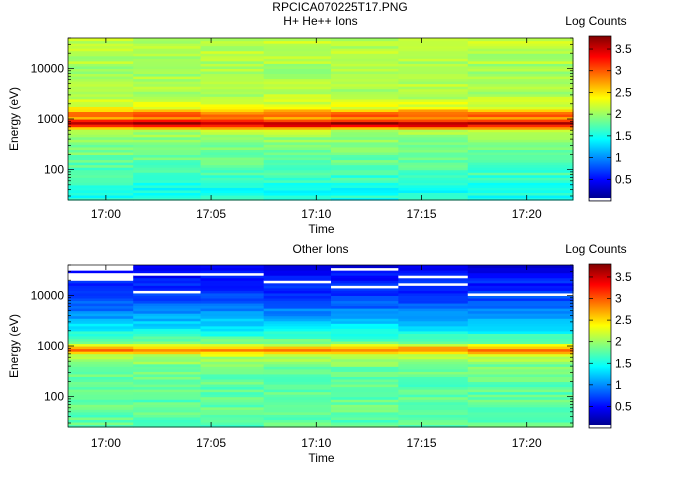 This screenshot has width=681, height=481. What do you see at coordinates (623, 277) in the screenshot?
I see `colorbar-tick-label: 3.5` at bounding box center [623, 277].